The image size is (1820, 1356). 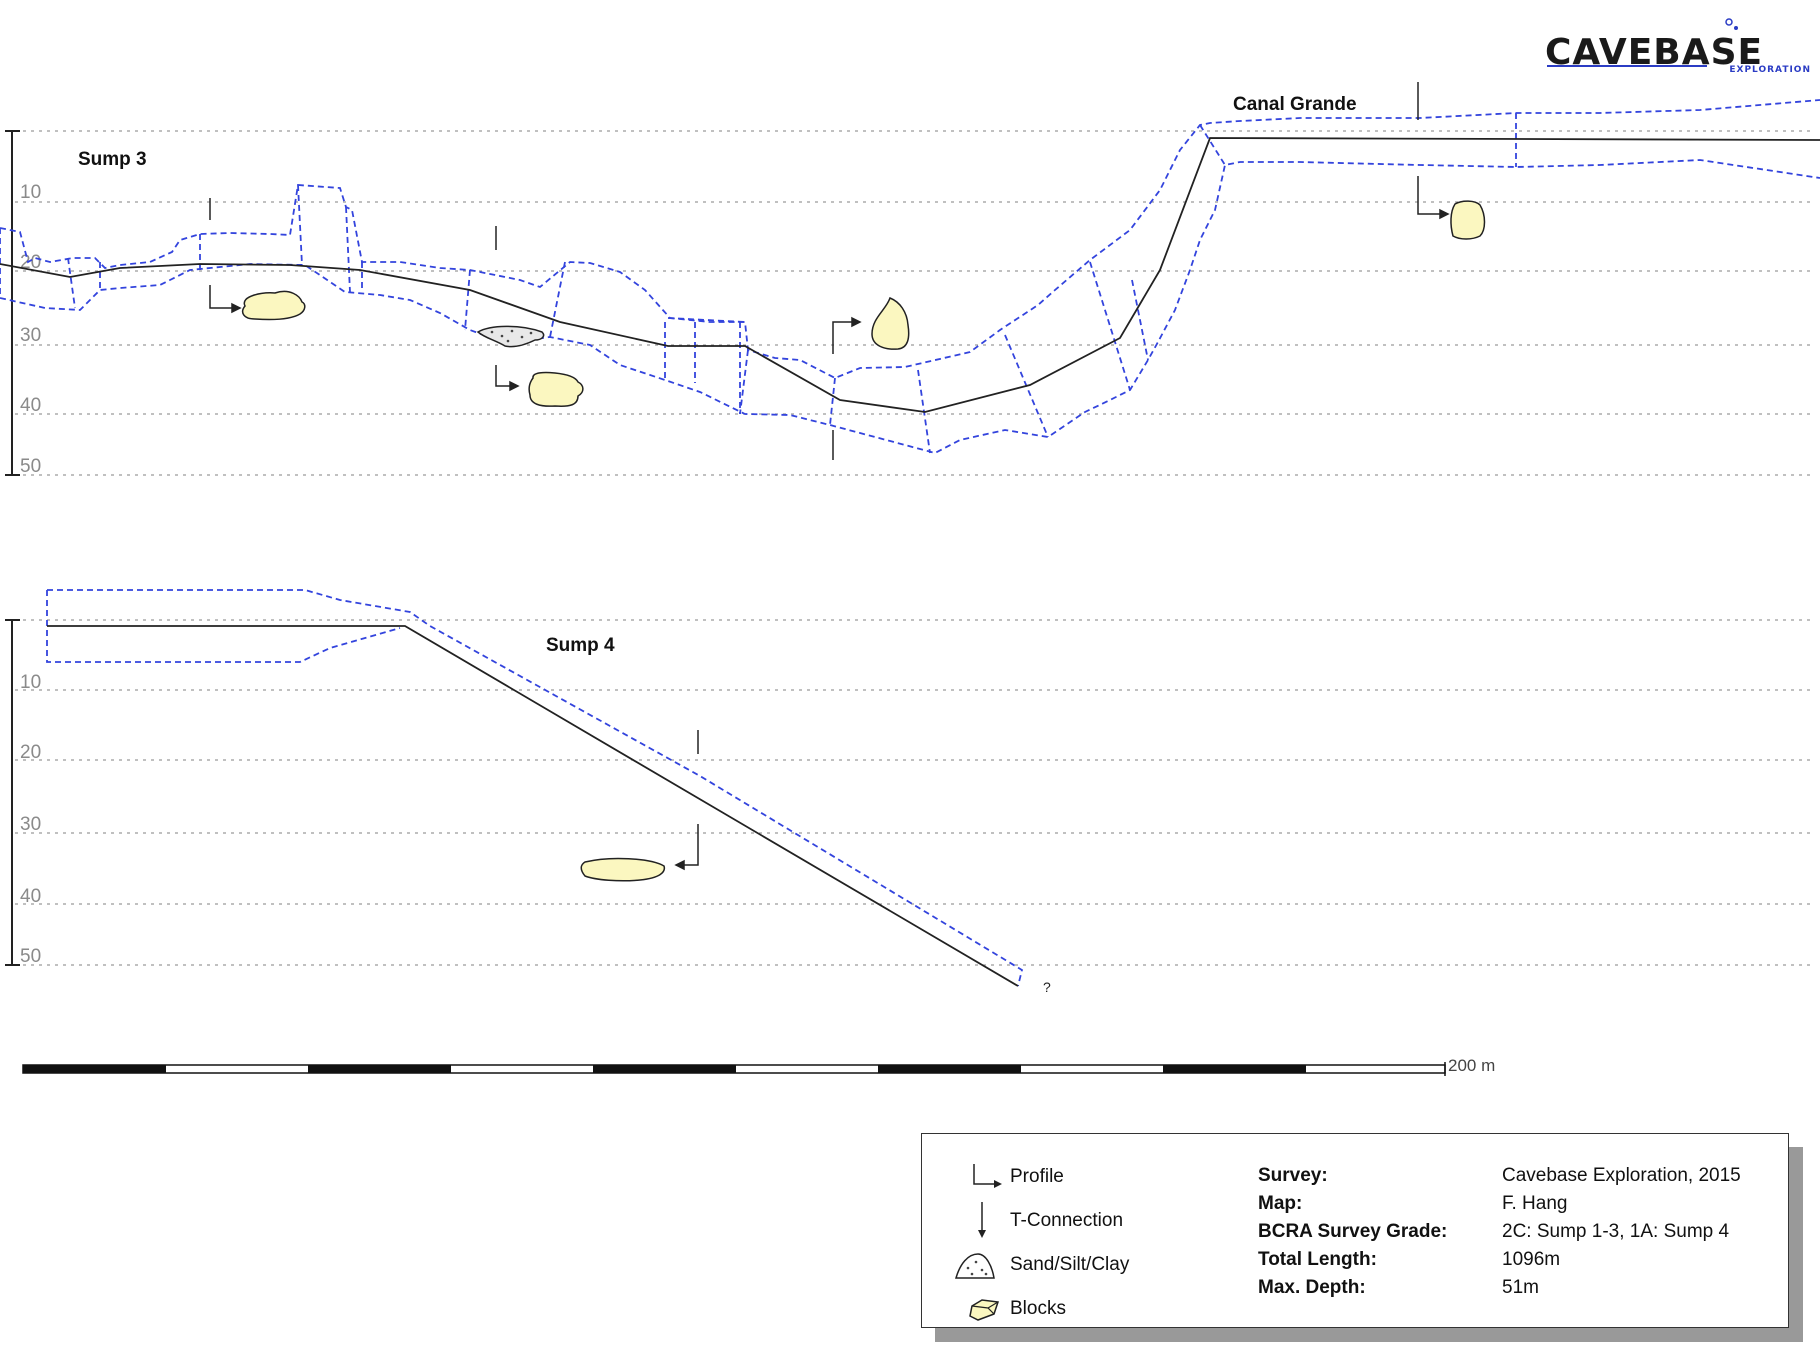 I want to click on info-value-survey-grade: 2C: Sump 1-3, 1A: Sump 4, so click(x=1616, y=1231).